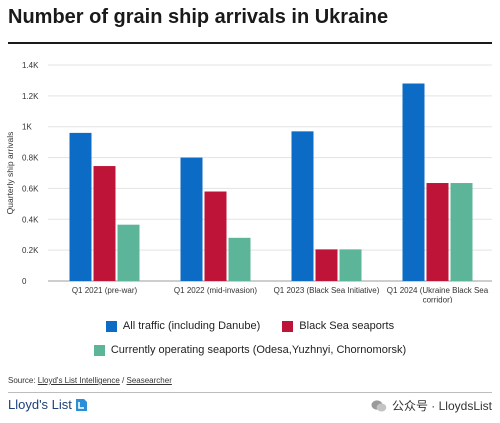 This screenshot has width=500, height=423. What do you see at coordinates (250, 43) in the screenshot?
I see `title-rule` at bounding box center [250, 43].